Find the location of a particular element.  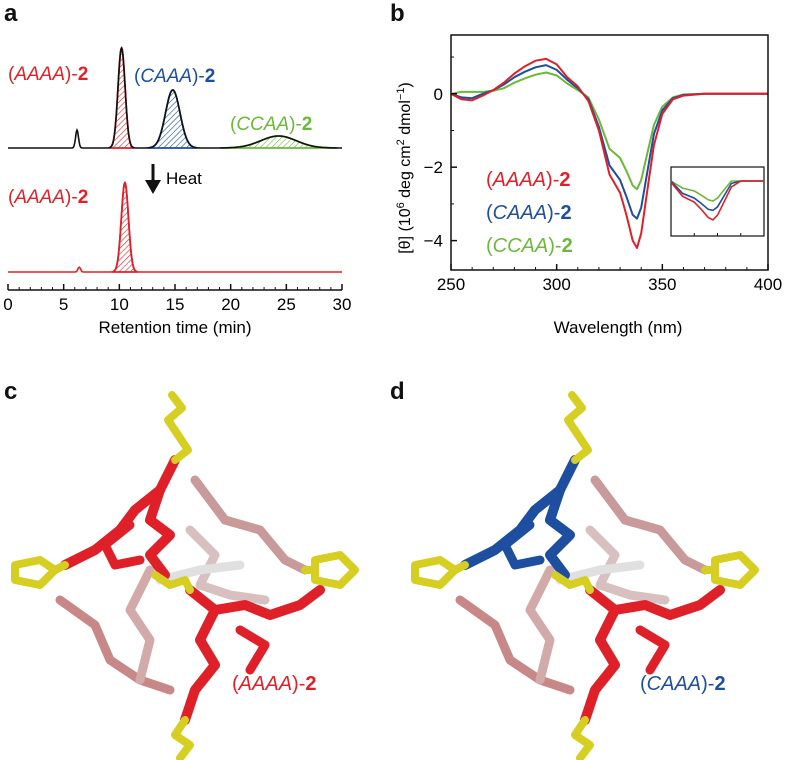

x-tick-label-a: 25 is located at coordinates (286, 304).